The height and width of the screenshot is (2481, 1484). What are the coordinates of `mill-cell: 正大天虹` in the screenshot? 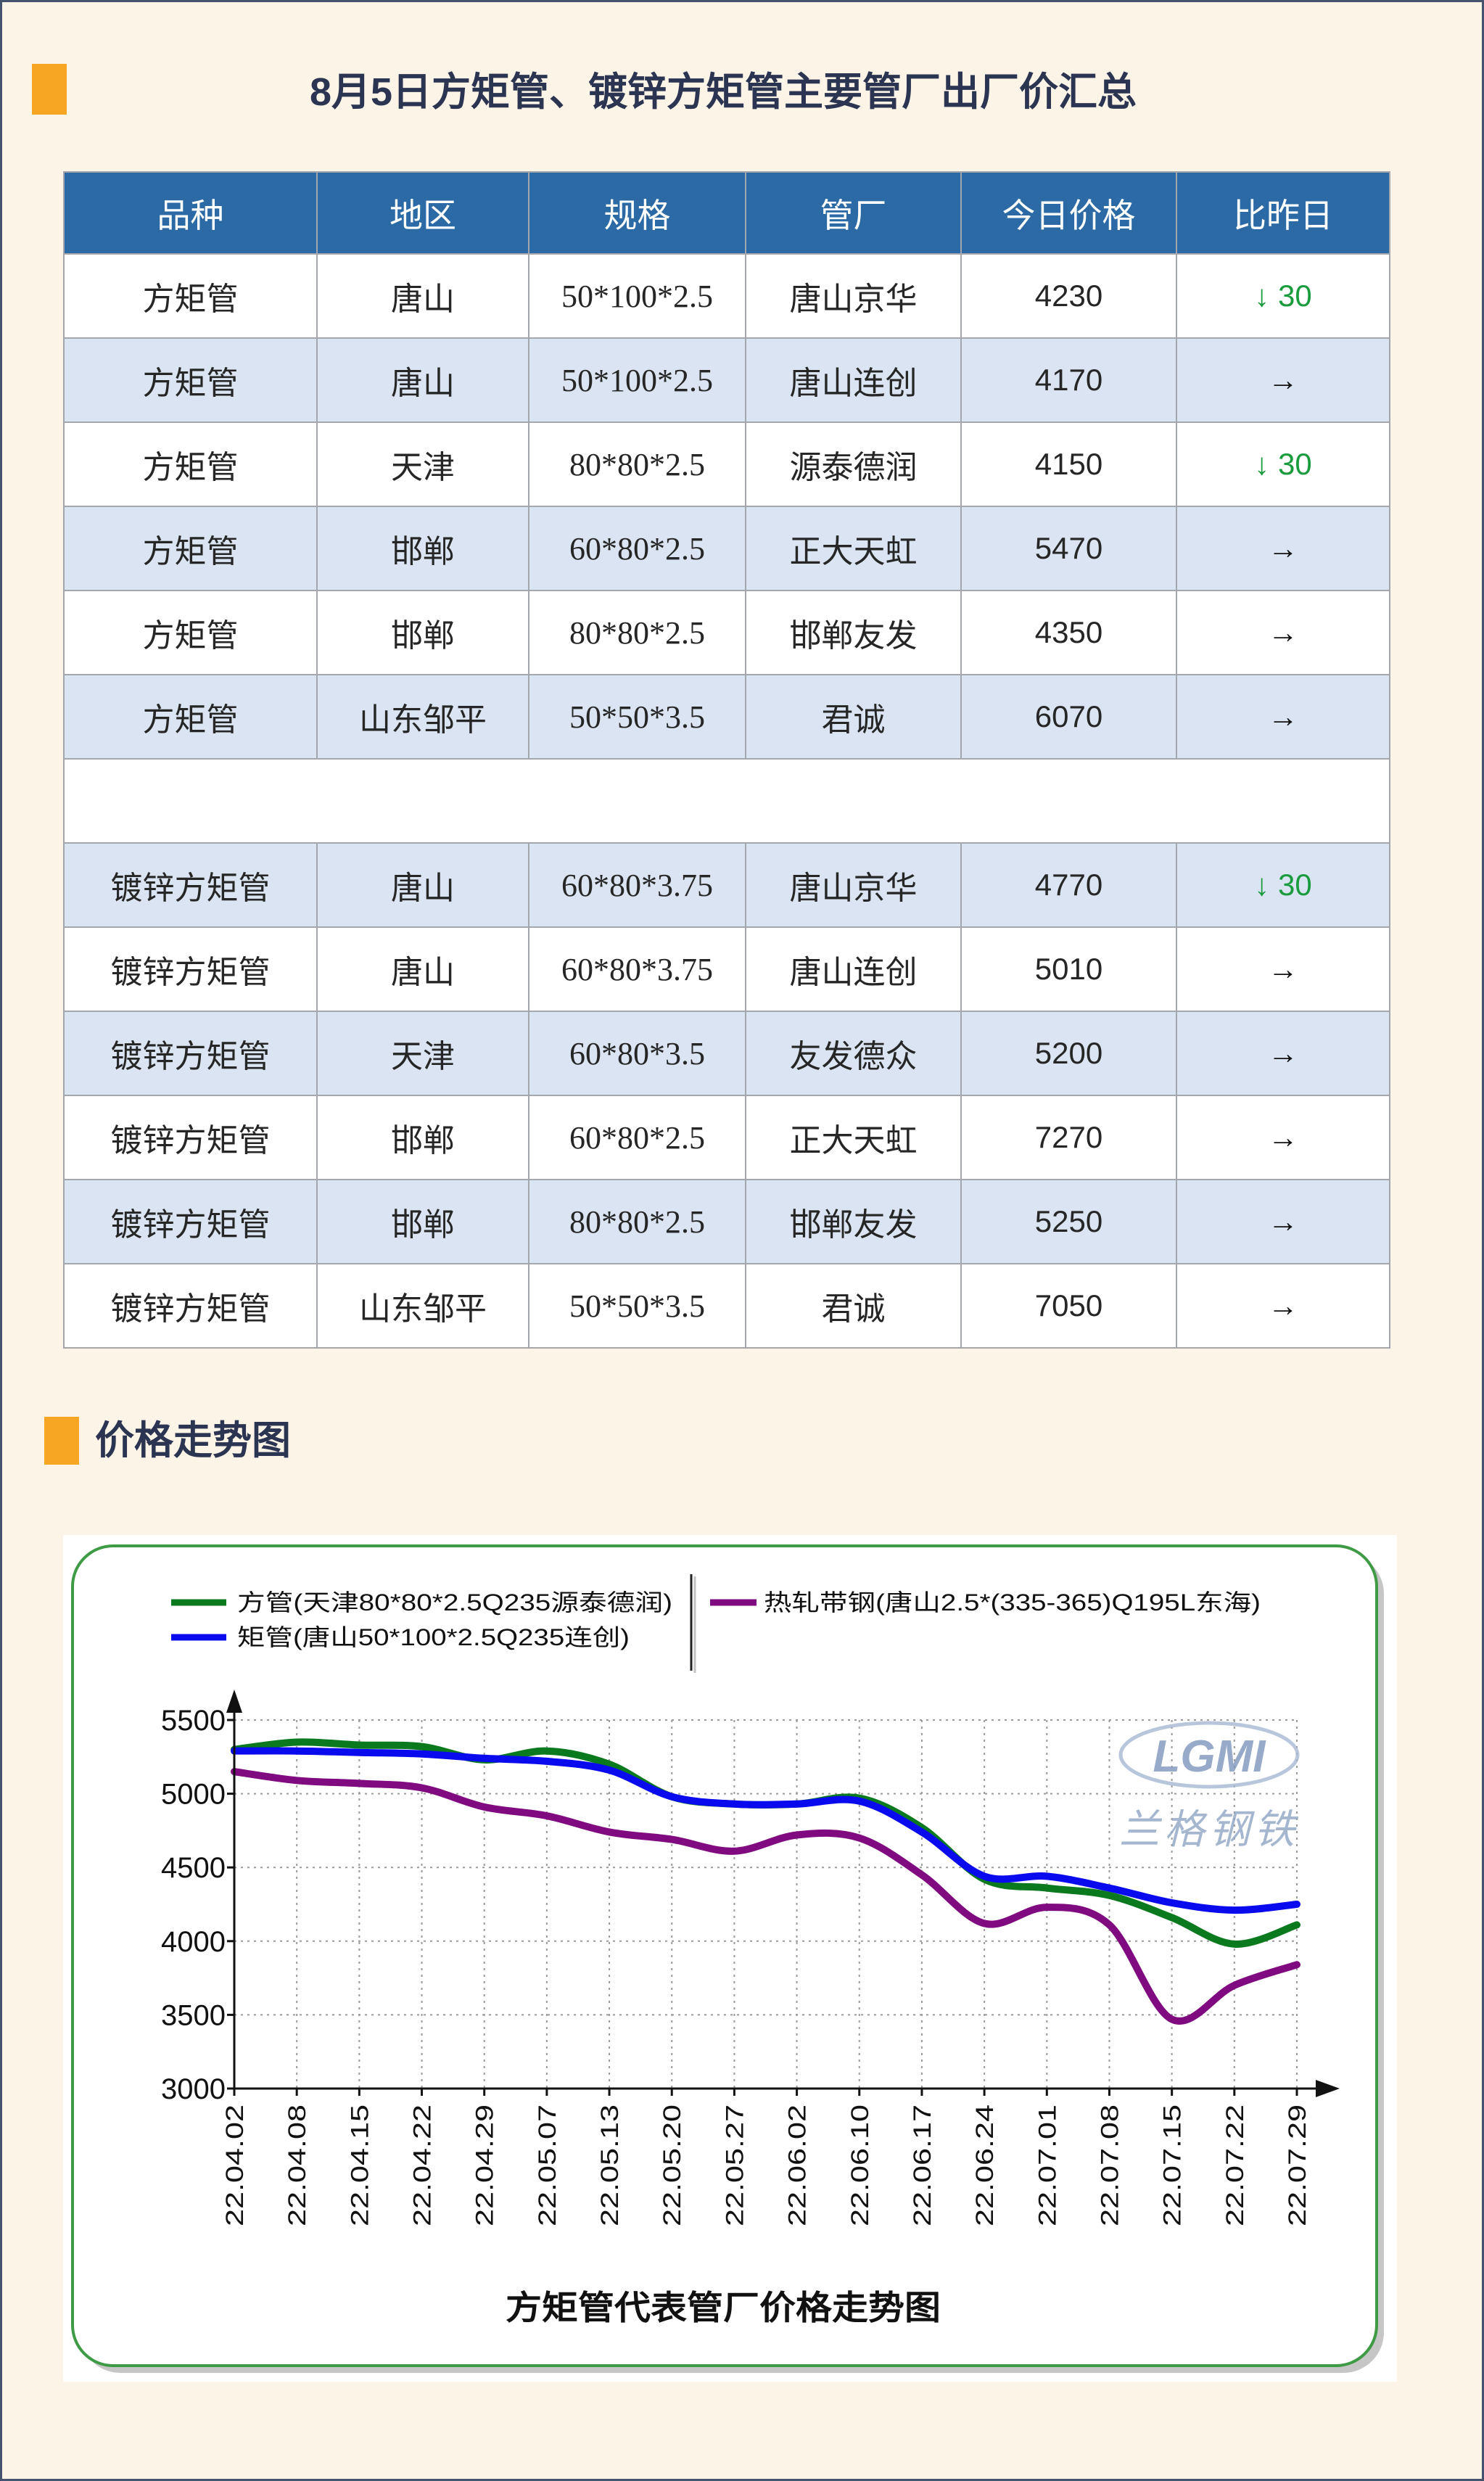 It's located at (853, 1137).